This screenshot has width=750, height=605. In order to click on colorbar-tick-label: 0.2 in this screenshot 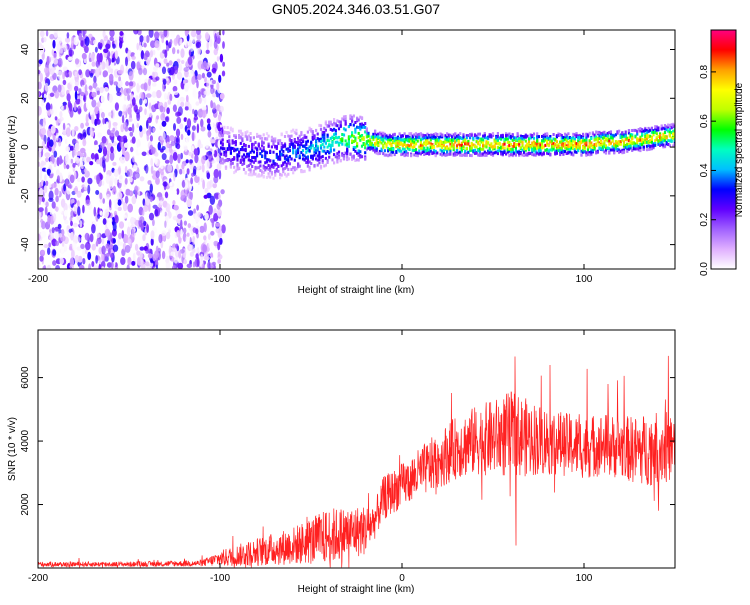, I will do `click(704, 219)`.